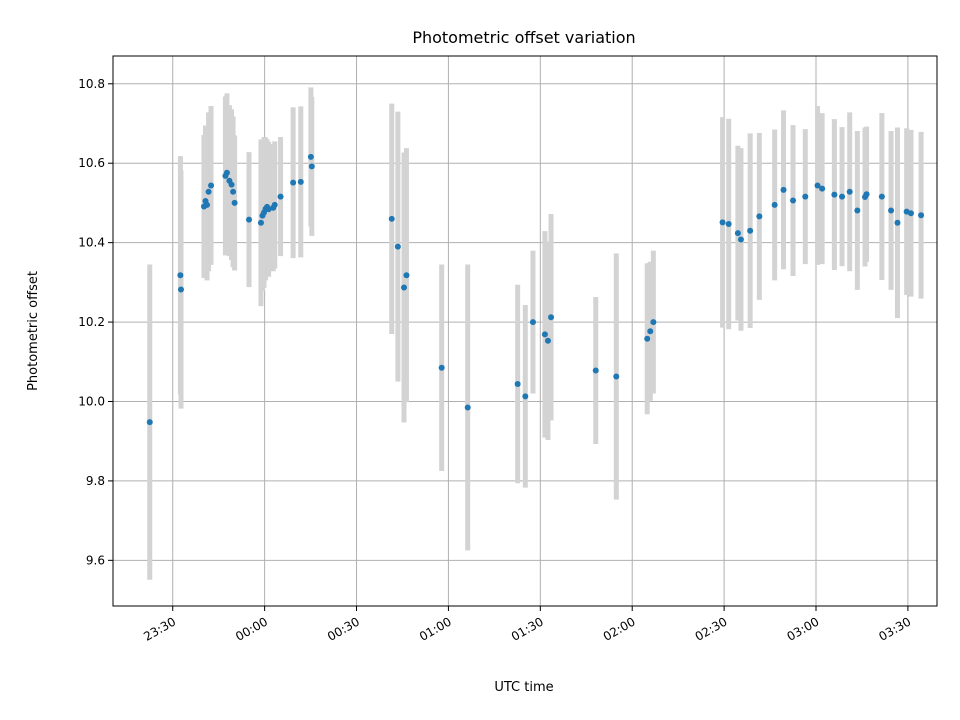 This screenshot has height=720, width=960. Describe the element at coordinates (435, 628) in the screenshot. I see `x-tick-label: 01:00` at that location.